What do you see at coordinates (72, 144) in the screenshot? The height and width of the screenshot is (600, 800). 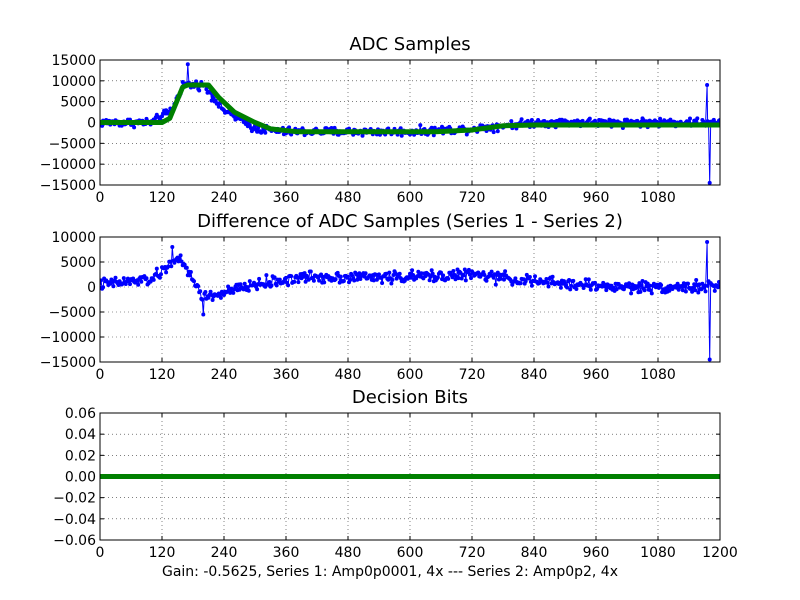 I see `y-tick-label: −5000` at bounding box center [72, 144].